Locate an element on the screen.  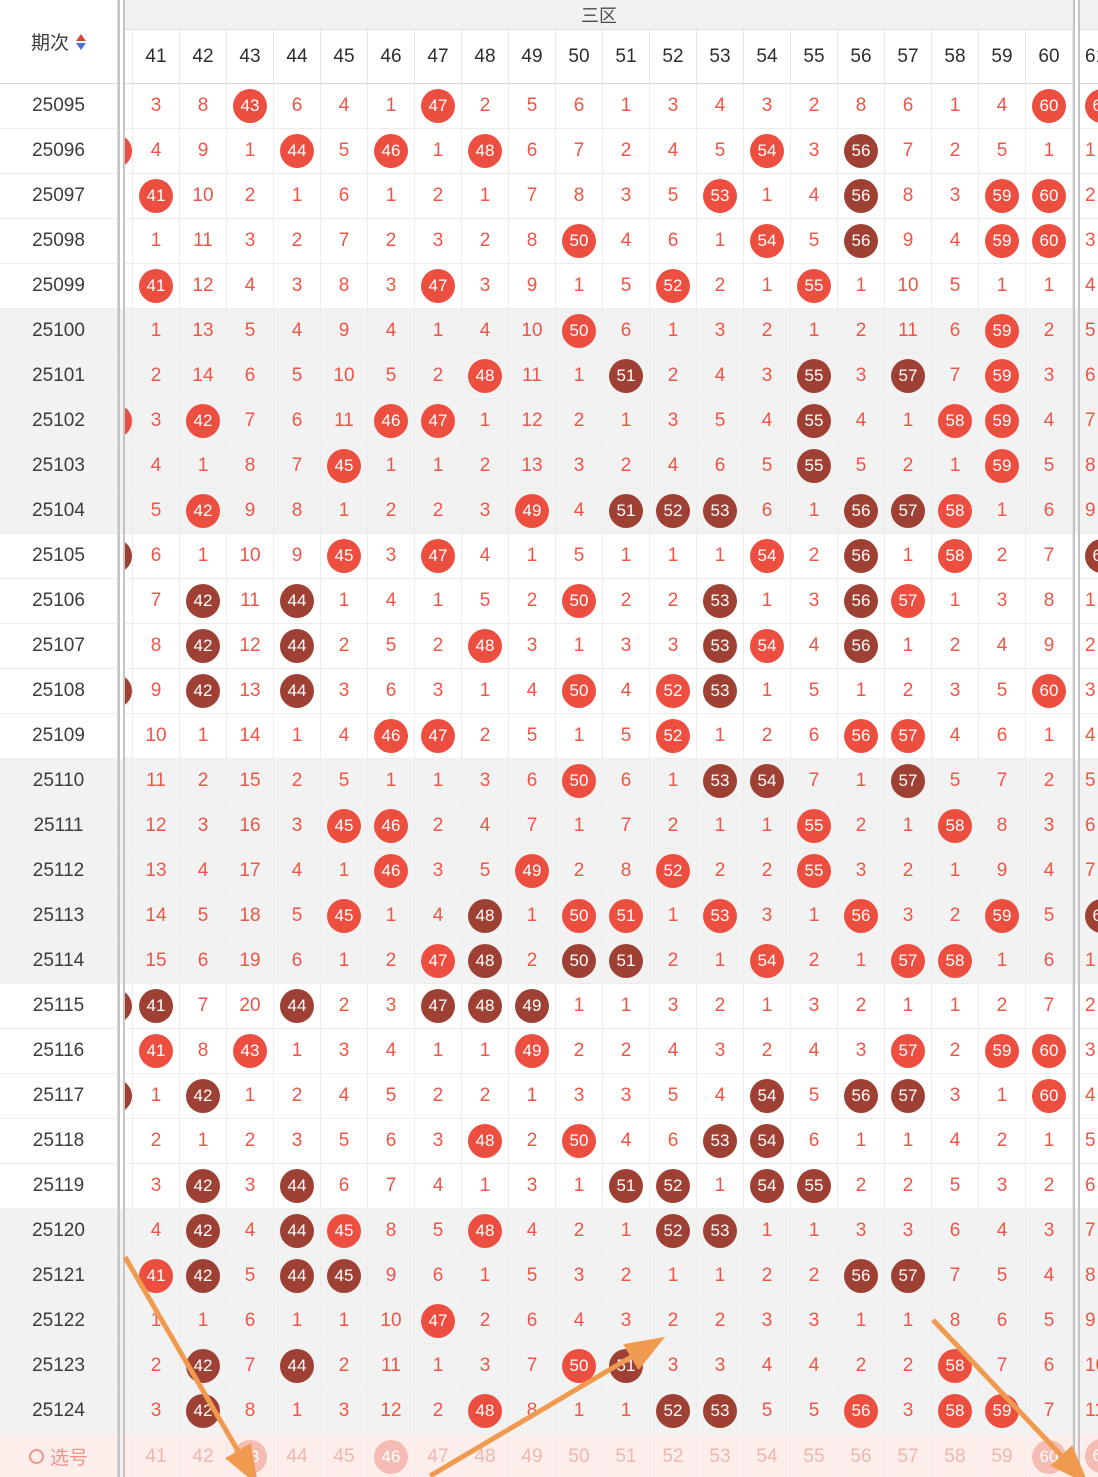
next-zone-partial-header: 61 is located at coordinates (1089, 42).